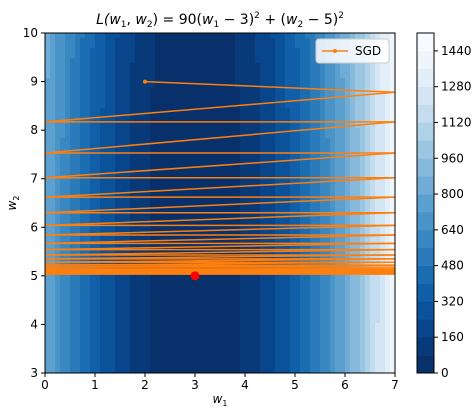  I want to click on x-tick-label: 7, so click(395, 385).